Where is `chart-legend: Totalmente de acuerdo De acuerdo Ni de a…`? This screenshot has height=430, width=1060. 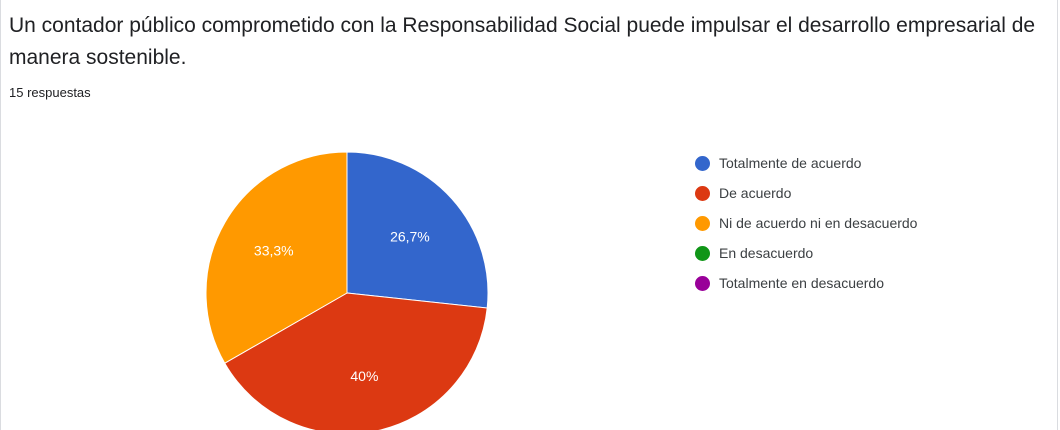
chart-legend: Totalmente de acuerdo De acuerdo Ni de a… is located at coordinates (806, 223).